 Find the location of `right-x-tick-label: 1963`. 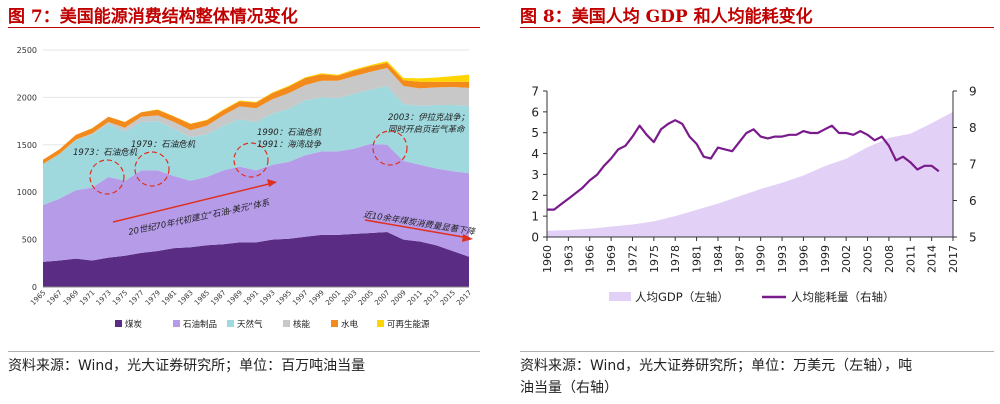

right-x-tick-label: 1963 is located at coordinates (568, 259).